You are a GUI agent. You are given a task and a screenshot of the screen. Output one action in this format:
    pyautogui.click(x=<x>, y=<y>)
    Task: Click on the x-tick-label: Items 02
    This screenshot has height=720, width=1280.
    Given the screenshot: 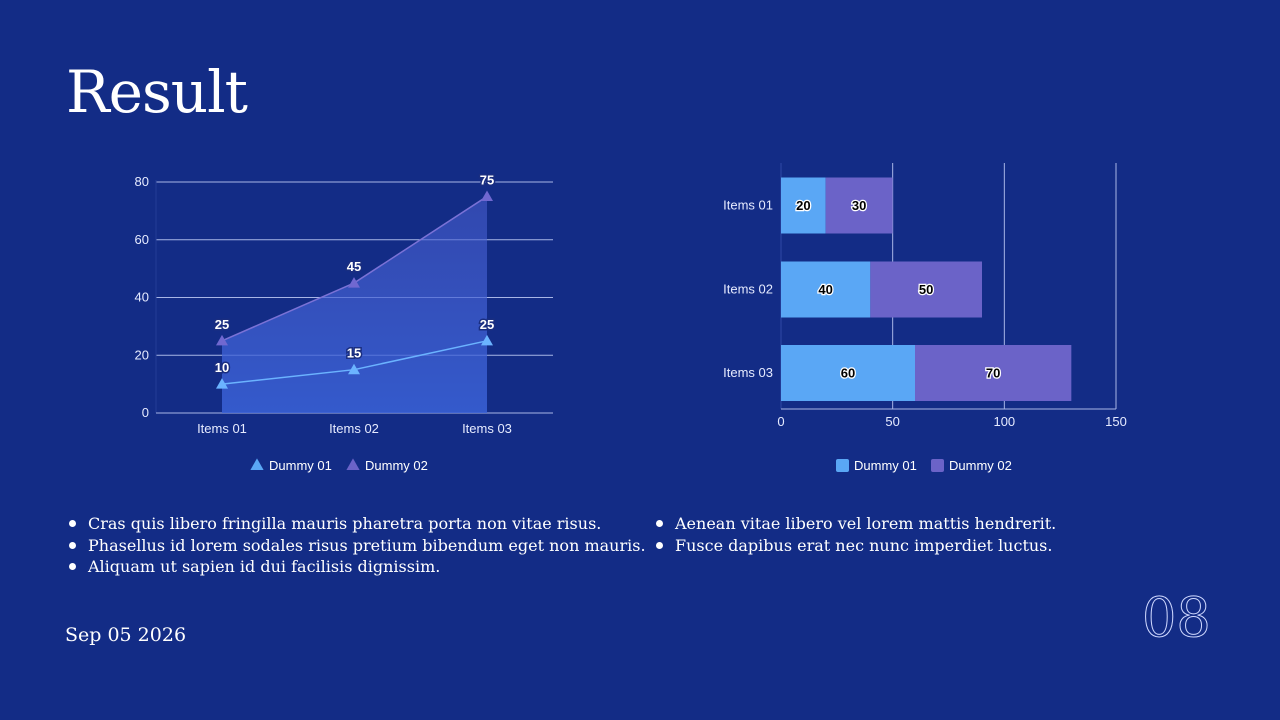 What is the action you would take?
    pyautogui.click(x=354, y=428)
    